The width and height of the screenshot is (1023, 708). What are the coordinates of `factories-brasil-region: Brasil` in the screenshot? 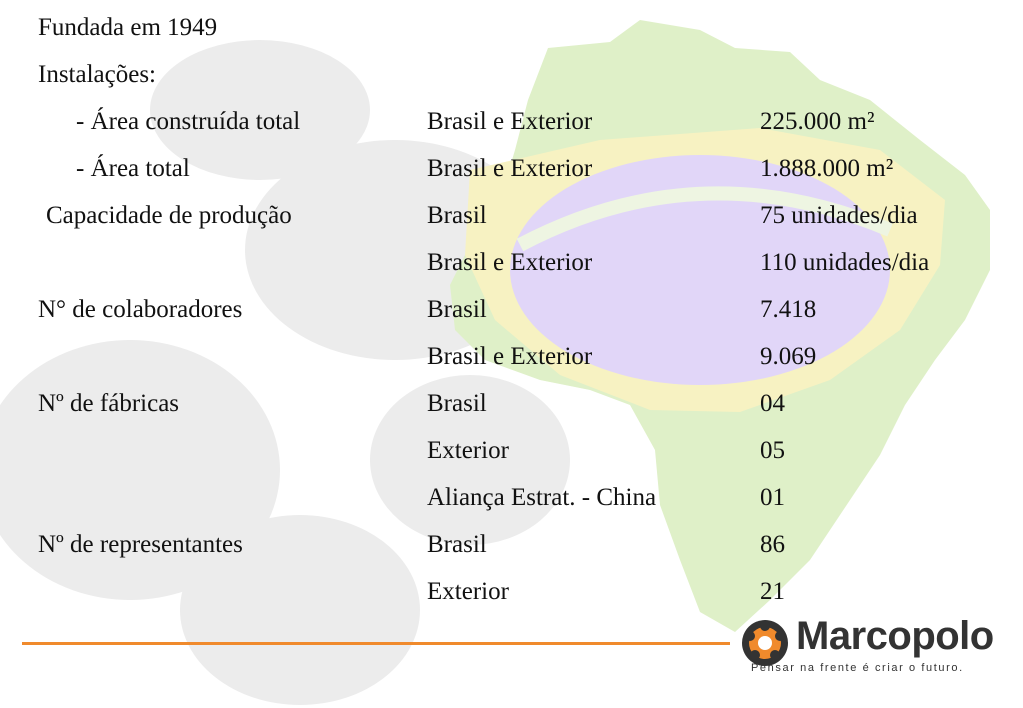 It's located at (457, 403).